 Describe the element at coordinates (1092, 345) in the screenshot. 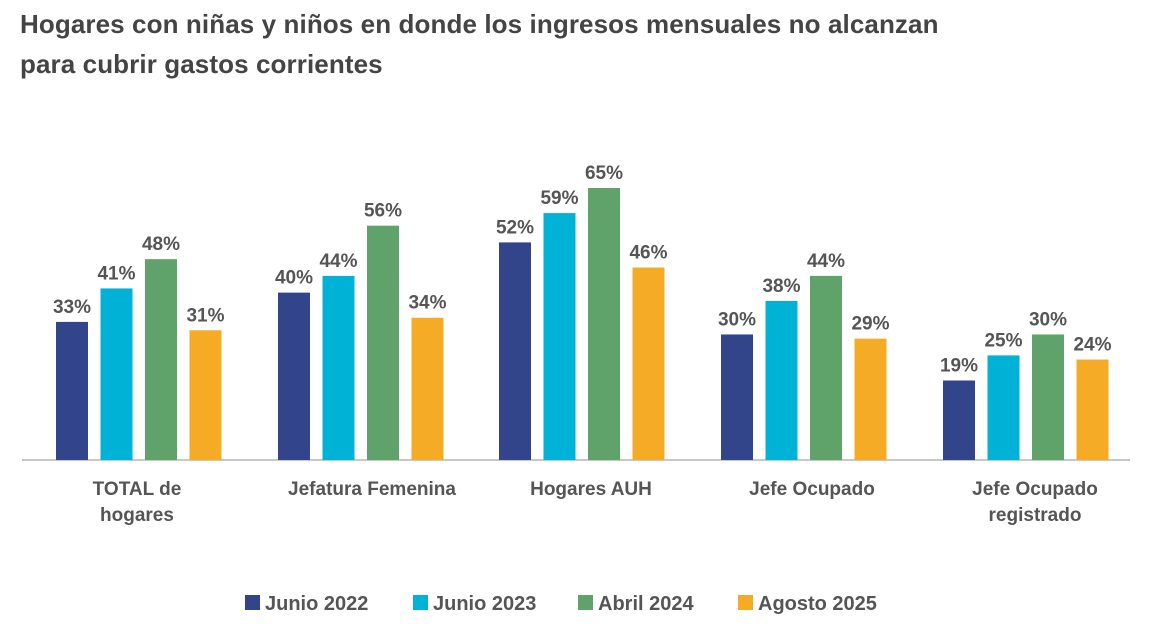

I see `data-label-5-series-4: 24%` at that location.